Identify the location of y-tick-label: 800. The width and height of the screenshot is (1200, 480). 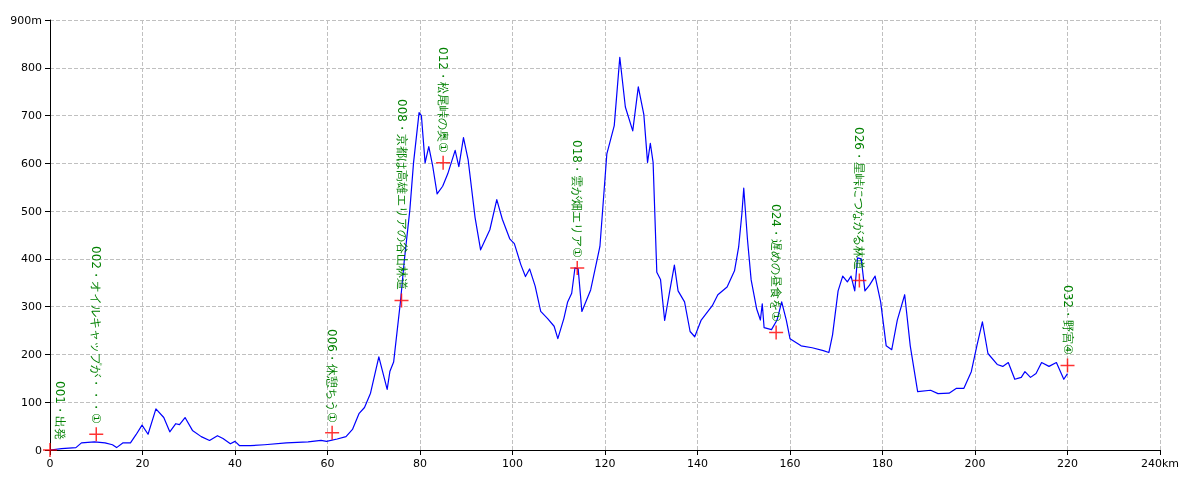
(31, 68).